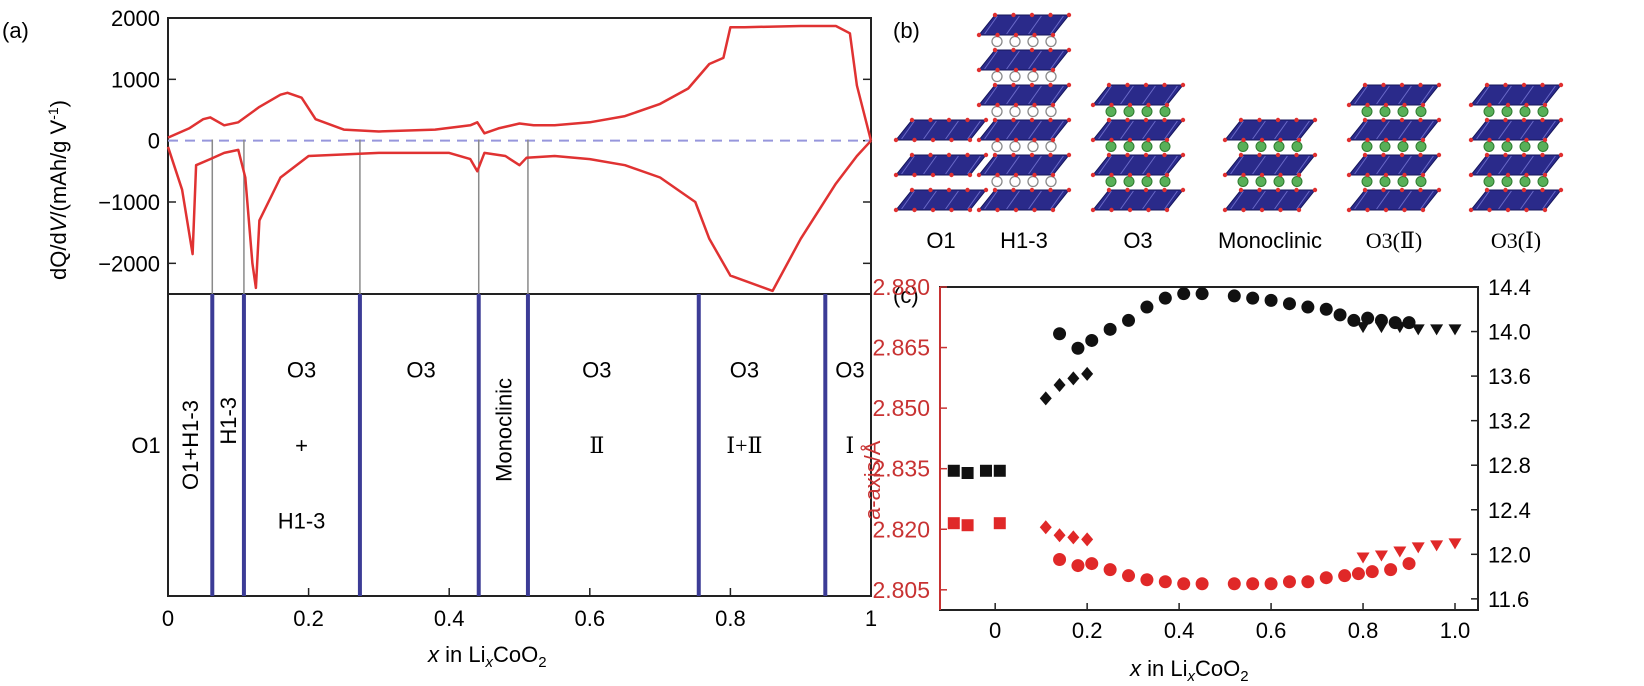 This screenshot has height=686, width=1644. I want to click on panel-label-a: (a), so click(15, 30).